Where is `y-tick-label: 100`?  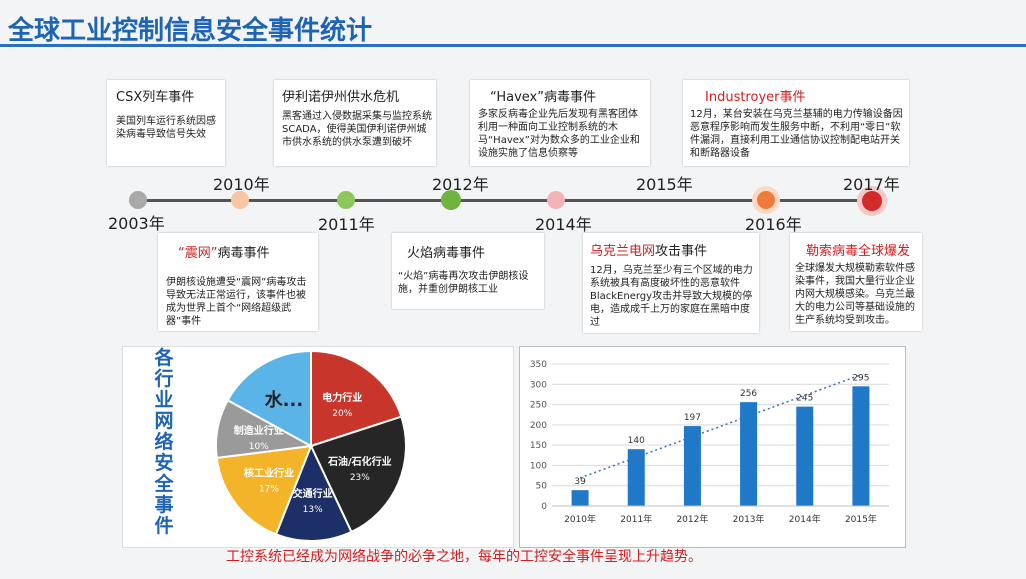
y-tick-label: 100 is located at coordinates (538, 466).